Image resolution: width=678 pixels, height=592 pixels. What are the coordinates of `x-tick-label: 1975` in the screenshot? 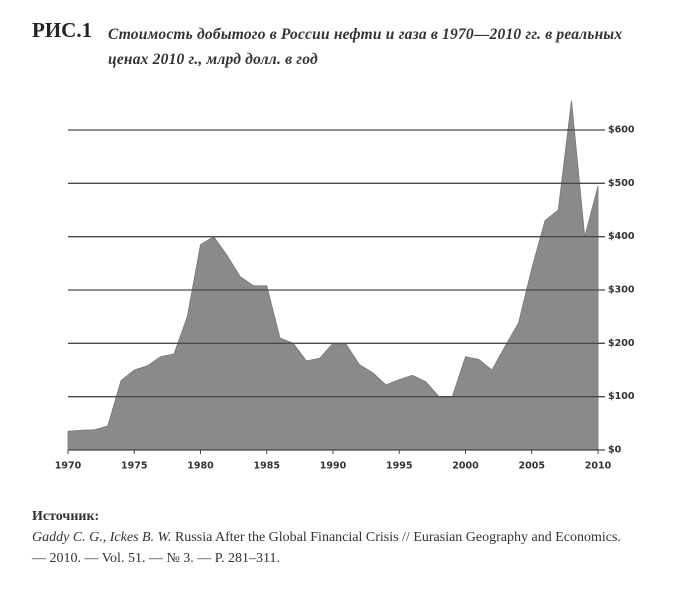 It's located at (134, 466).